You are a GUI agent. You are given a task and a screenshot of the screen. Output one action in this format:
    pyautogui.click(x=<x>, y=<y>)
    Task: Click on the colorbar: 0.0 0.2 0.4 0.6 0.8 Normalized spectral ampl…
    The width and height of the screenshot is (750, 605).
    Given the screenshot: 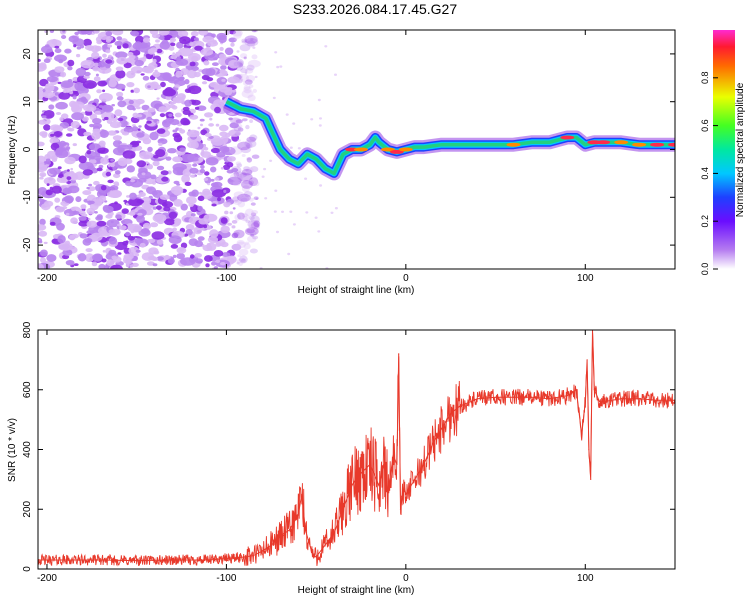 What is the action you would take?
    pyautogui.click(x=723, y=152)
    